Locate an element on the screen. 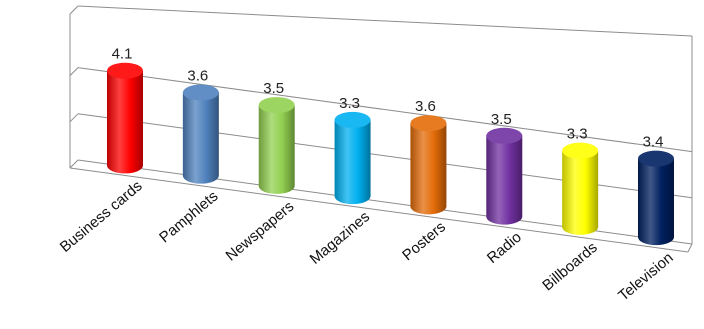 Image resolution: width=704 pixels, height=329 pixels. bar-radio is located at coordinates (504, 176).